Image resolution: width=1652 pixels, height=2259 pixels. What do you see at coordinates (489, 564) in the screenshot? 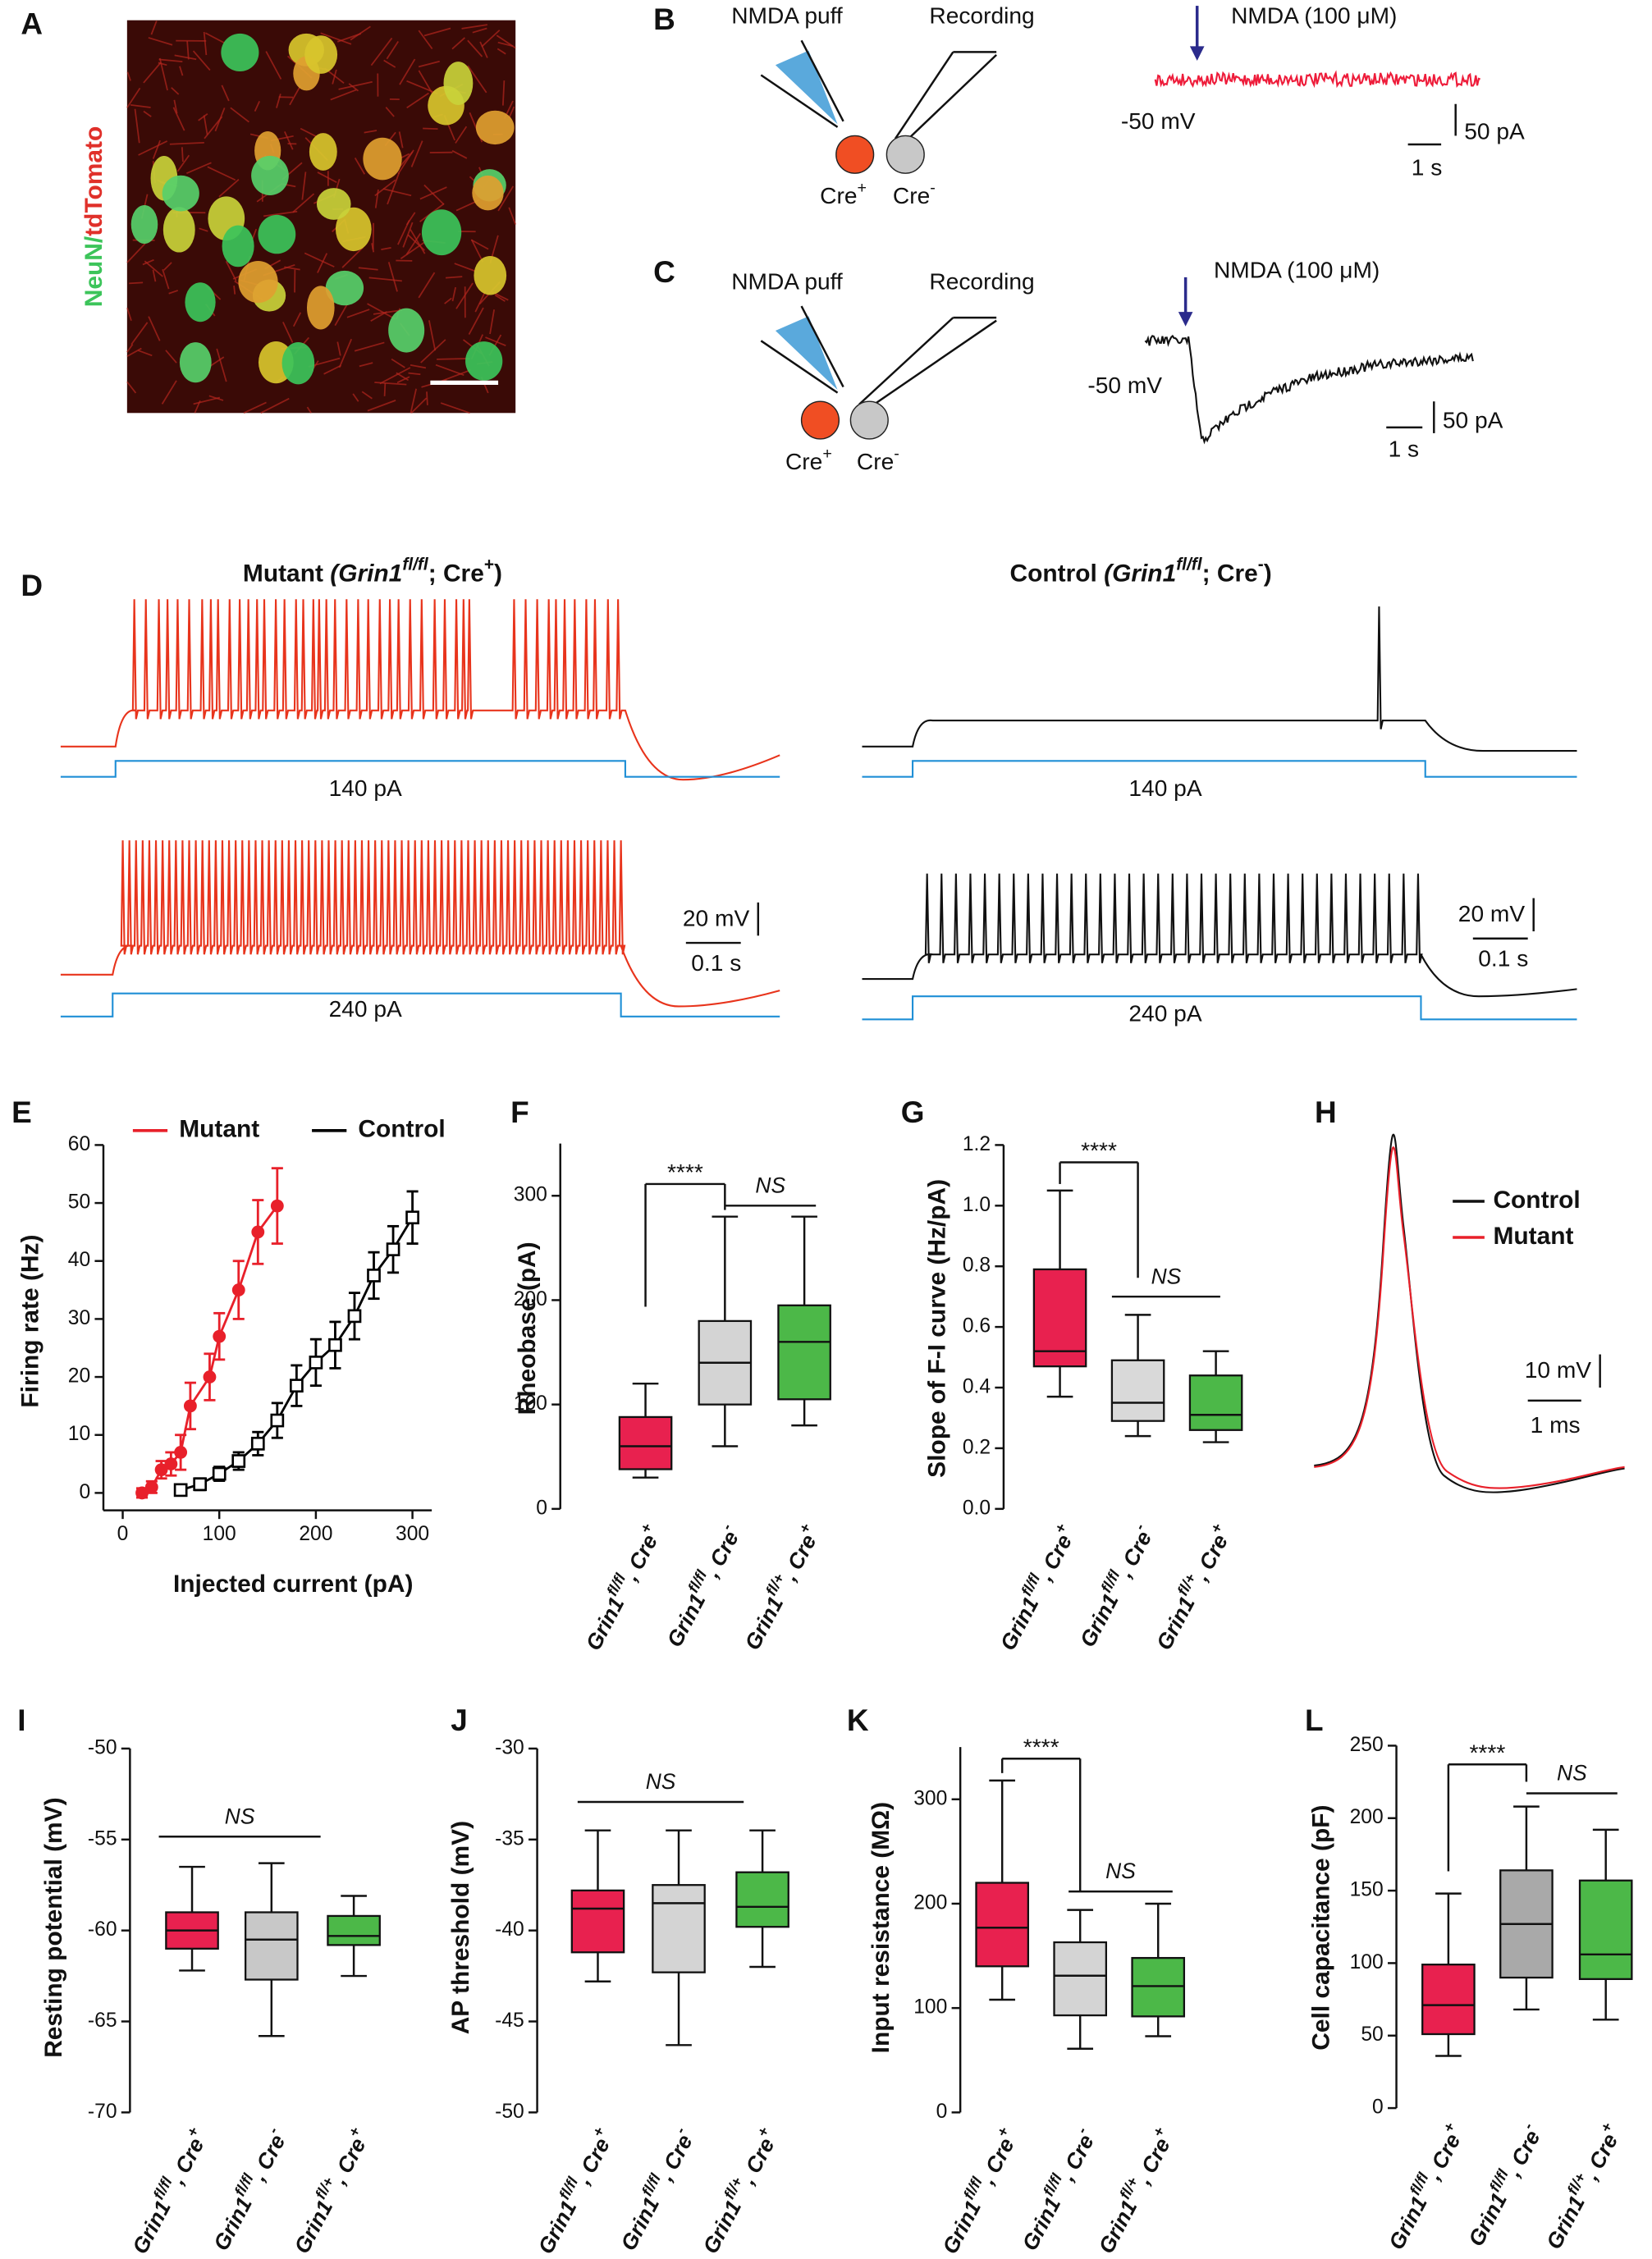
I see `trace-title-part: +` at bounding box center [489, 564].